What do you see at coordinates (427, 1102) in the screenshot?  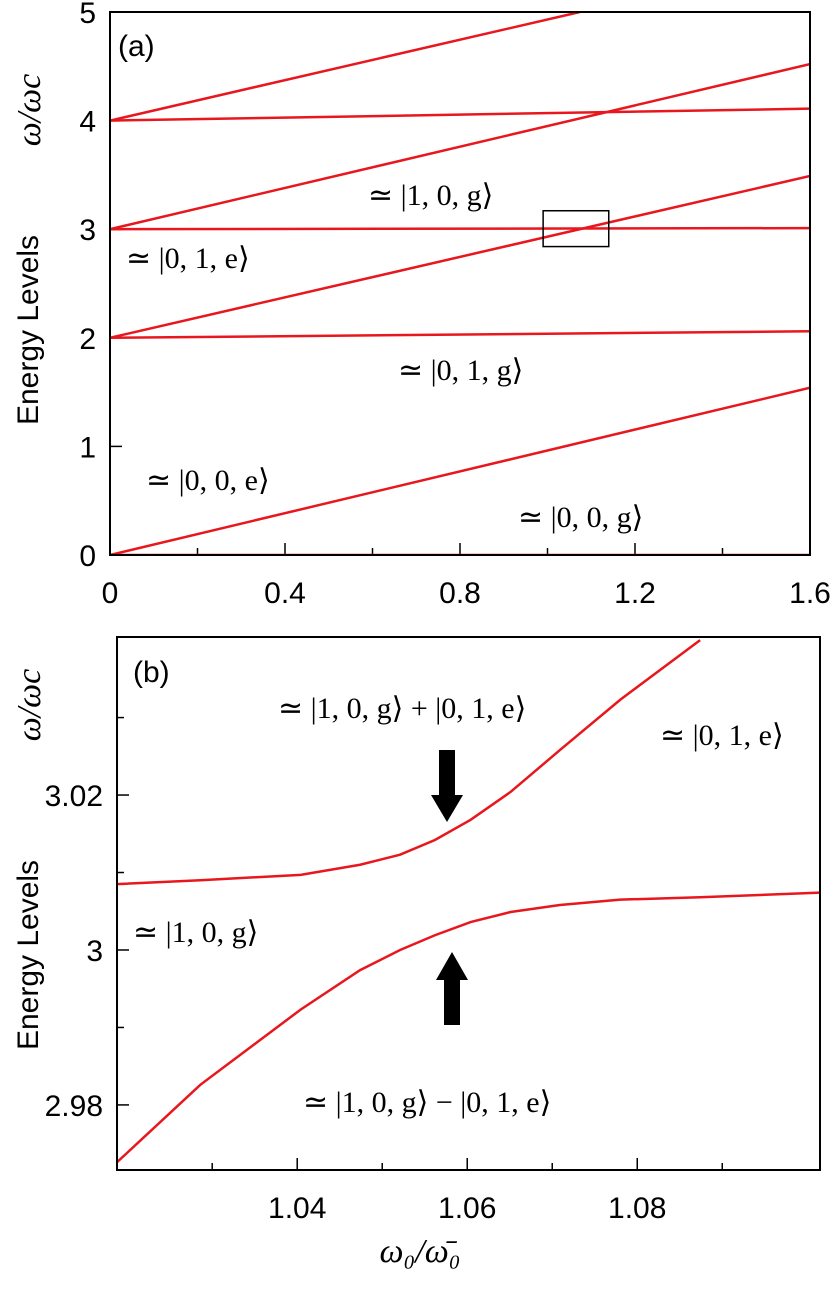 I see `state-annotation: ≃ |1, 0, g⟩ − |0, 1, e⟩` at bounding box center [427, 1102].